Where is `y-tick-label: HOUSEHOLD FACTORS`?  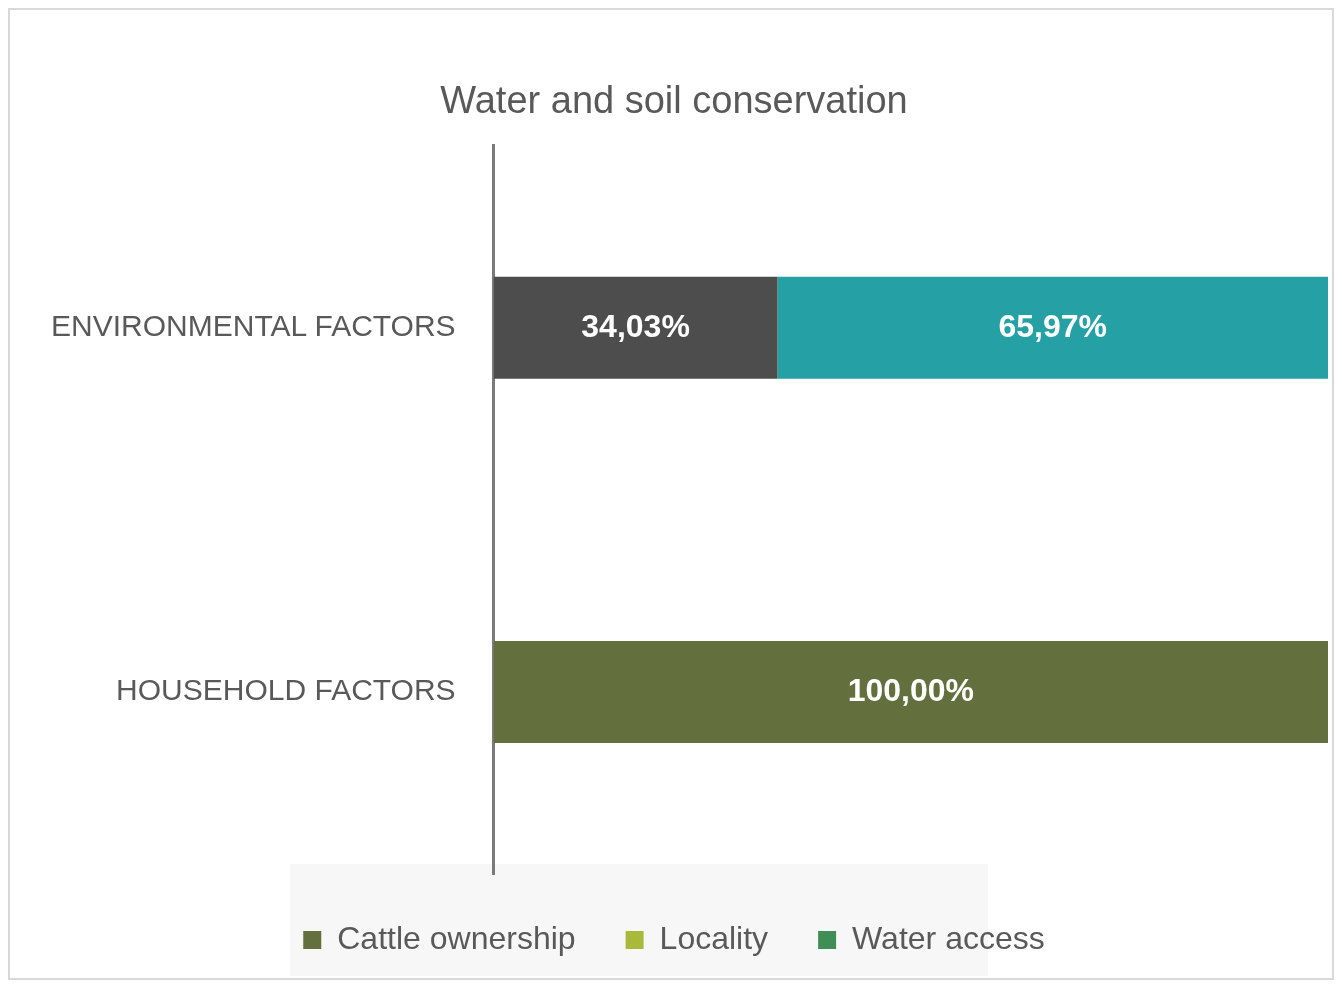
y-tick-label: HOUSEHOLD FACTORS is located at coordinates (286, 690).